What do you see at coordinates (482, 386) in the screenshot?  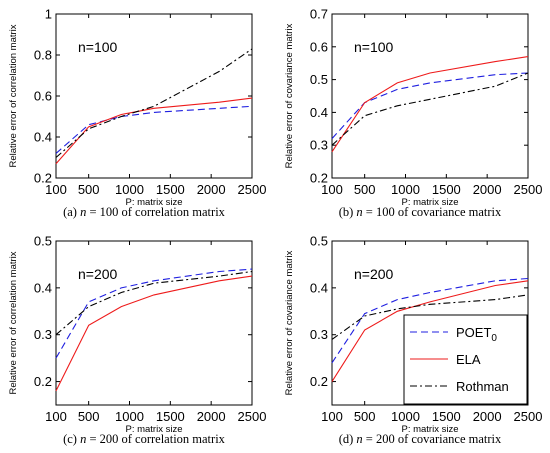 I see `legend-label-rothman: Rothman` at bounding box center [482, 386].